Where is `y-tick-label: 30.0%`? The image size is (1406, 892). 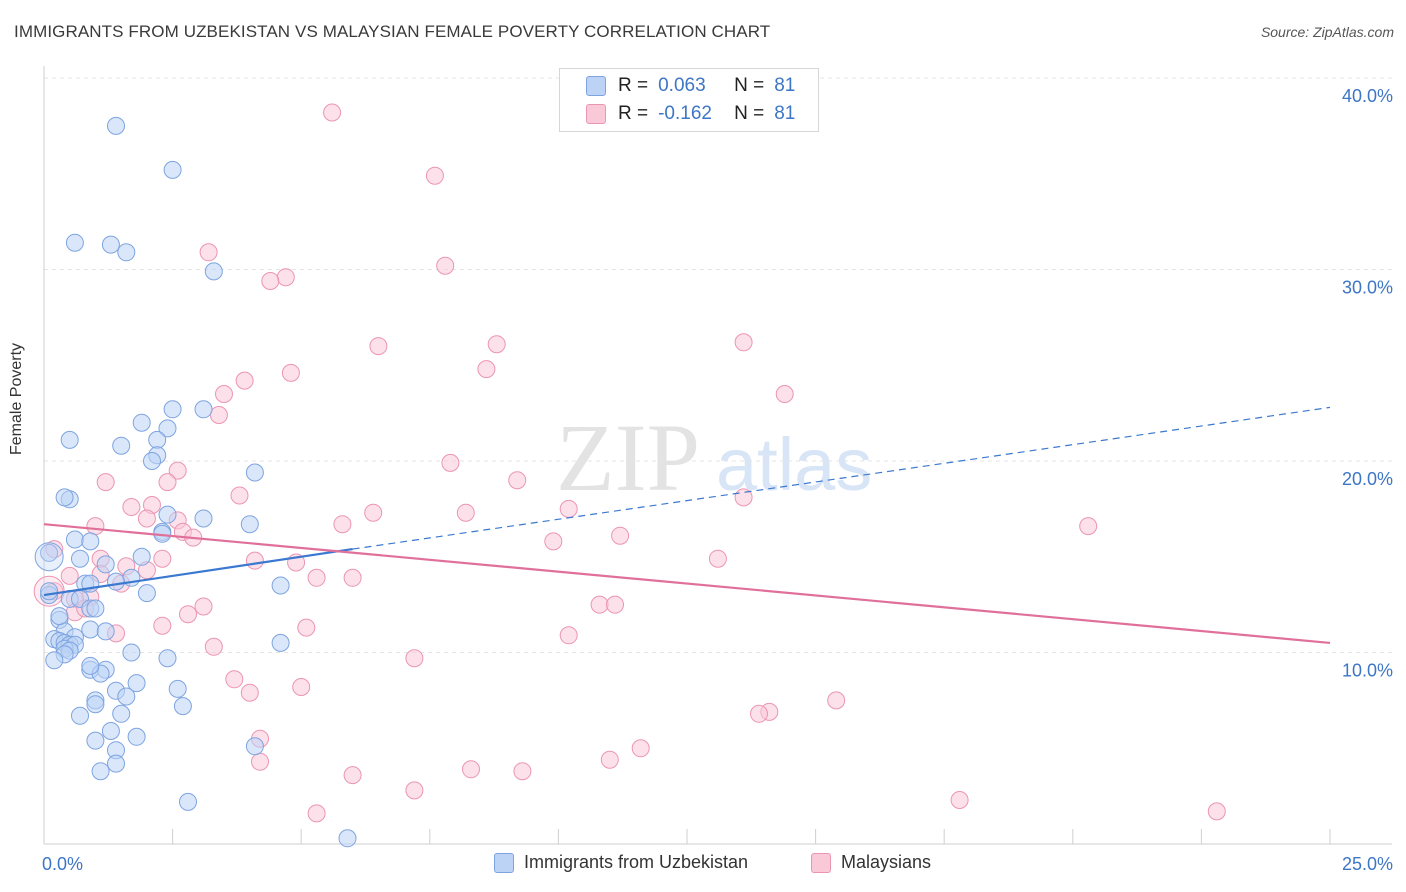 y-tick-label: 30.0% is located at coordinates (1367, 288).